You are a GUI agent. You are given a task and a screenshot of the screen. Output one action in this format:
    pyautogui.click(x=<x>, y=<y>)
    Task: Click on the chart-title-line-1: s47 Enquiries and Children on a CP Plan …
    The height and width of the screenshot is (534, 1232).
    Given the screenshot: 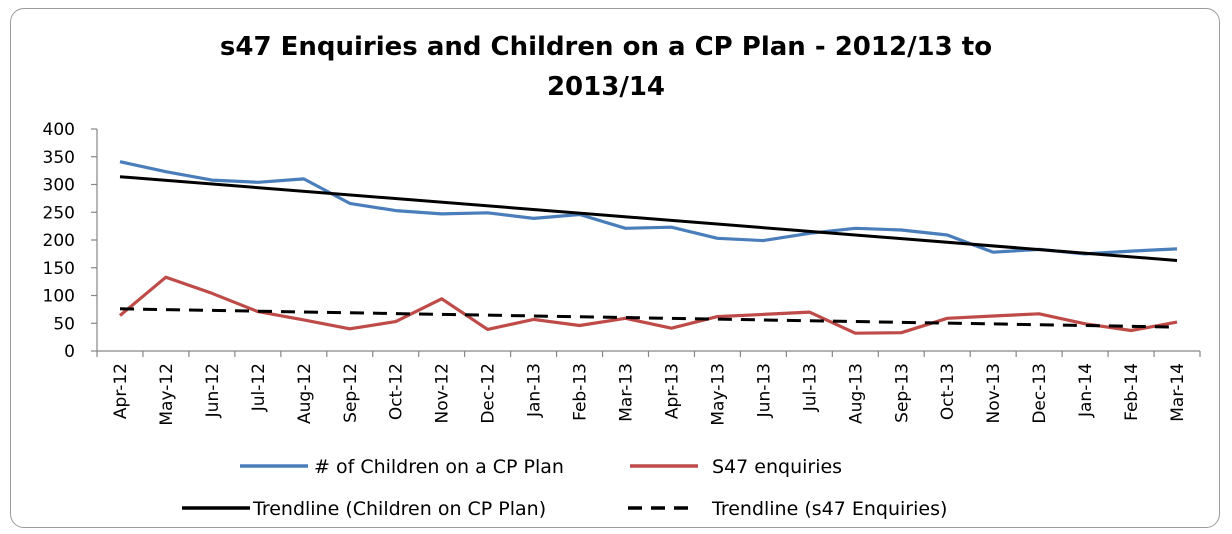 What is the action you would take?
    pyautogui.click(x=606, y=47)
    